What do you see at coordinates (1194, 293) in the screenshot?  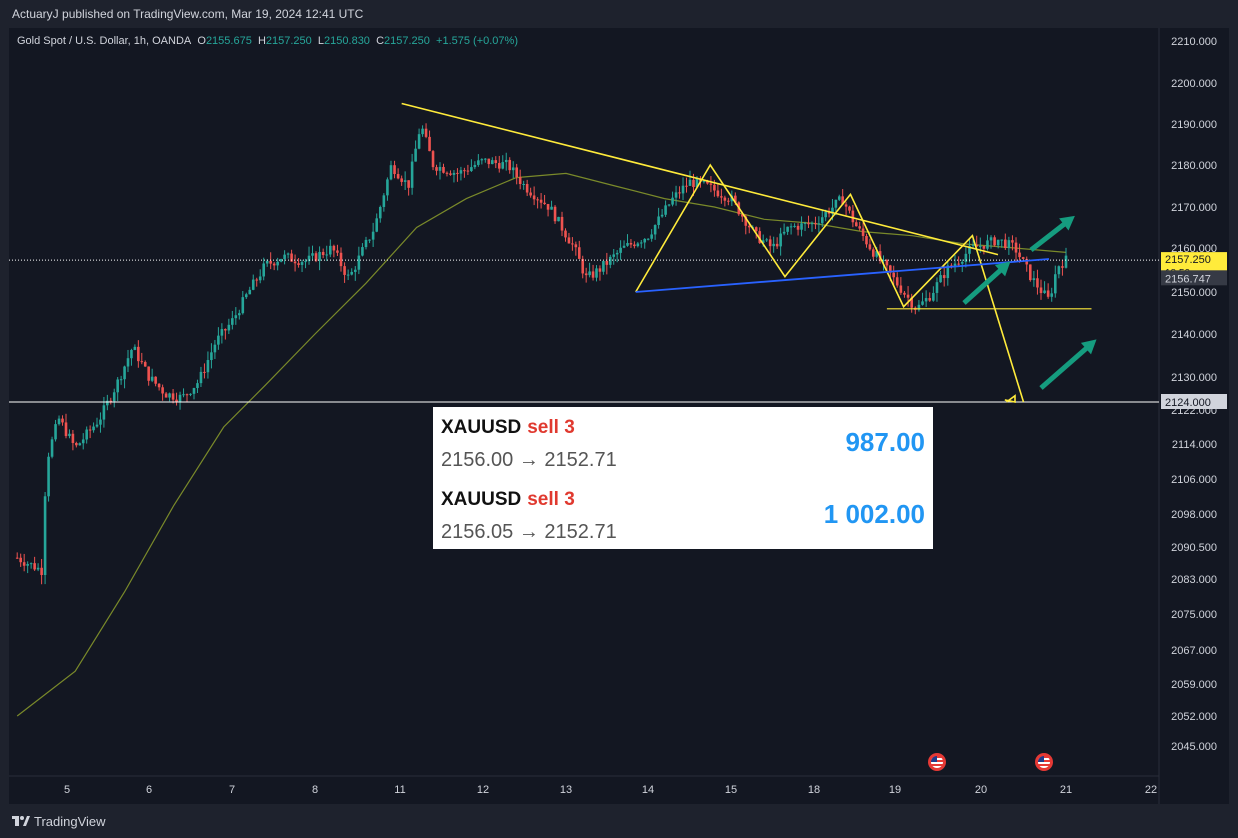 I see `price-tick-label: 2150.000` at bounding box center [1194, 293].